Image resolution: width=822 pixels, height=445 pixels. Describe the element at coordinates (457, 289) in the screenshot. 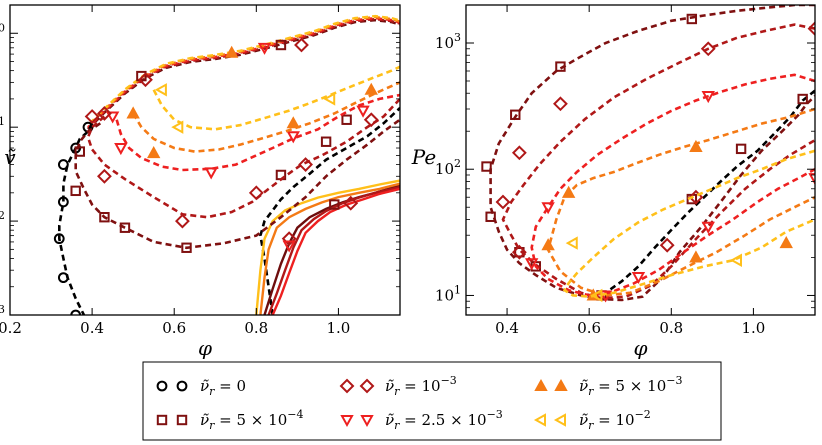

I see `y-tick-exponent: 1` at that location.